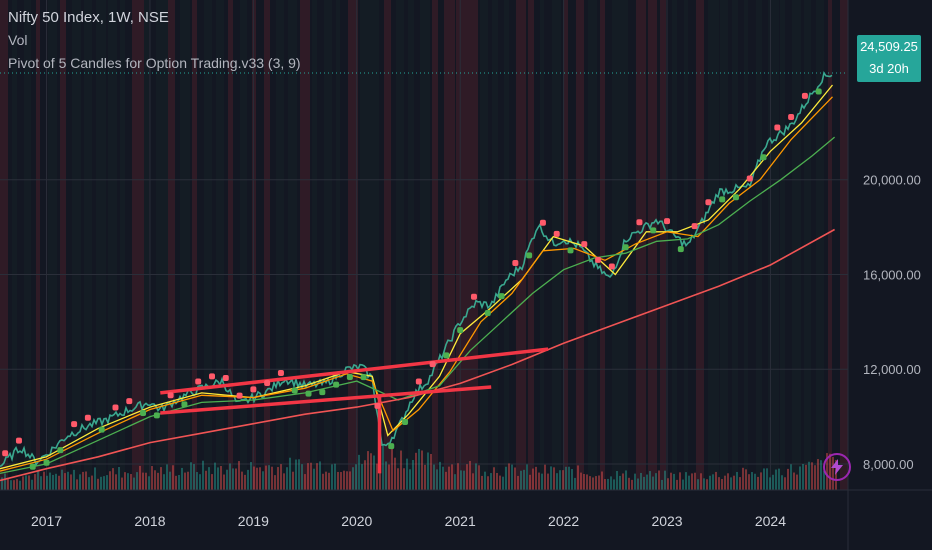 The height and width of the screenshot is (550, 932). What do you see at coordinates (837, 467) in the screenshot?
I see `lightning-icon` at bounding box center [837, 467].